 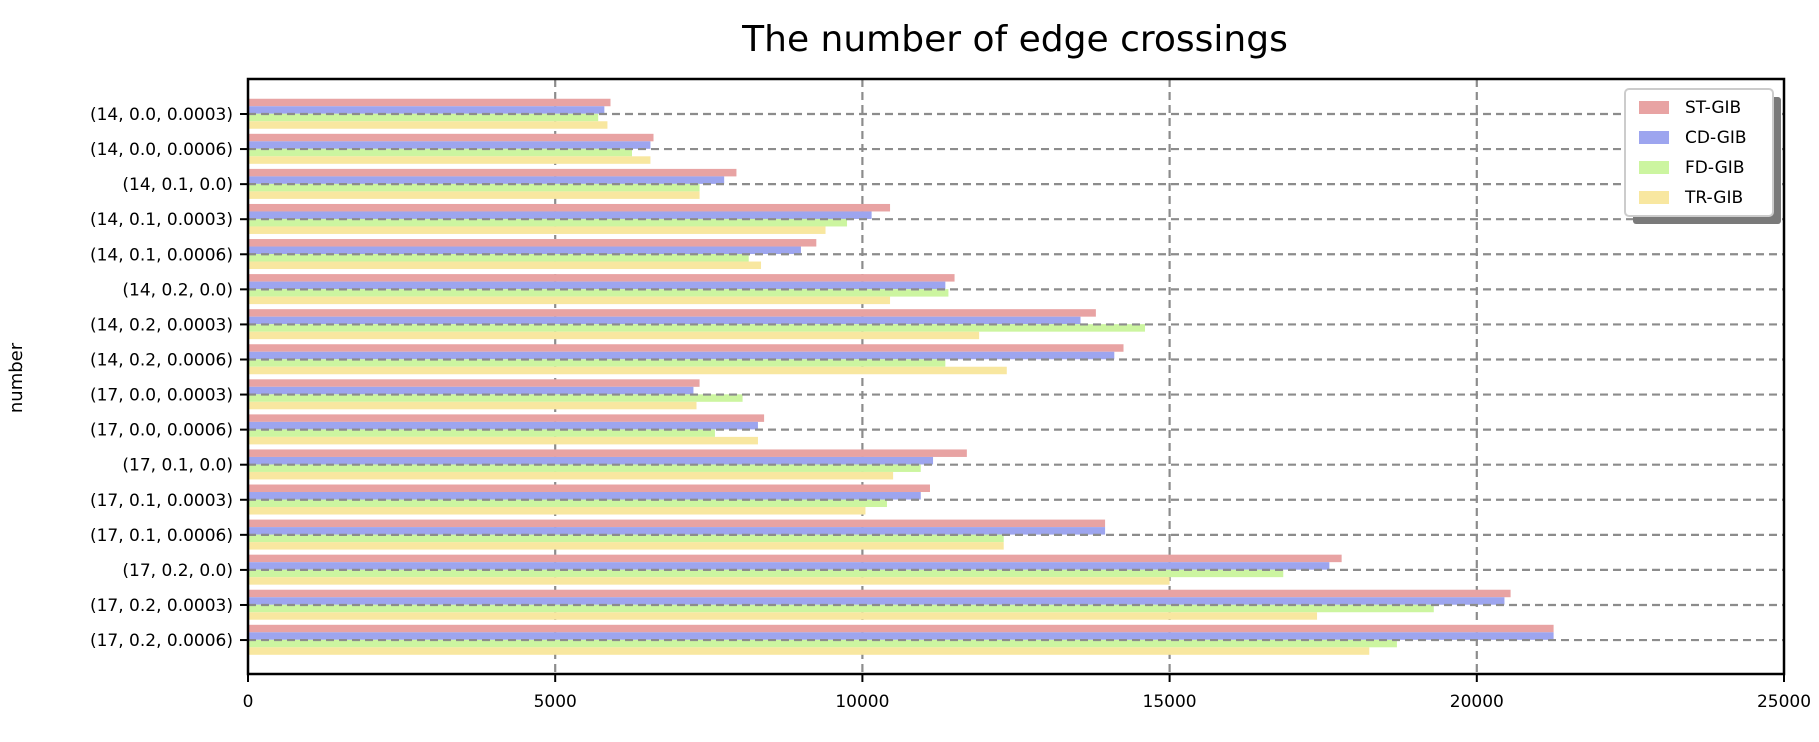 What do you see at coordinates (161, 115) in the screenshot?
I see `y-tick-label: (14, 0.0, 0.0003)` at bounding box center [161, 115].